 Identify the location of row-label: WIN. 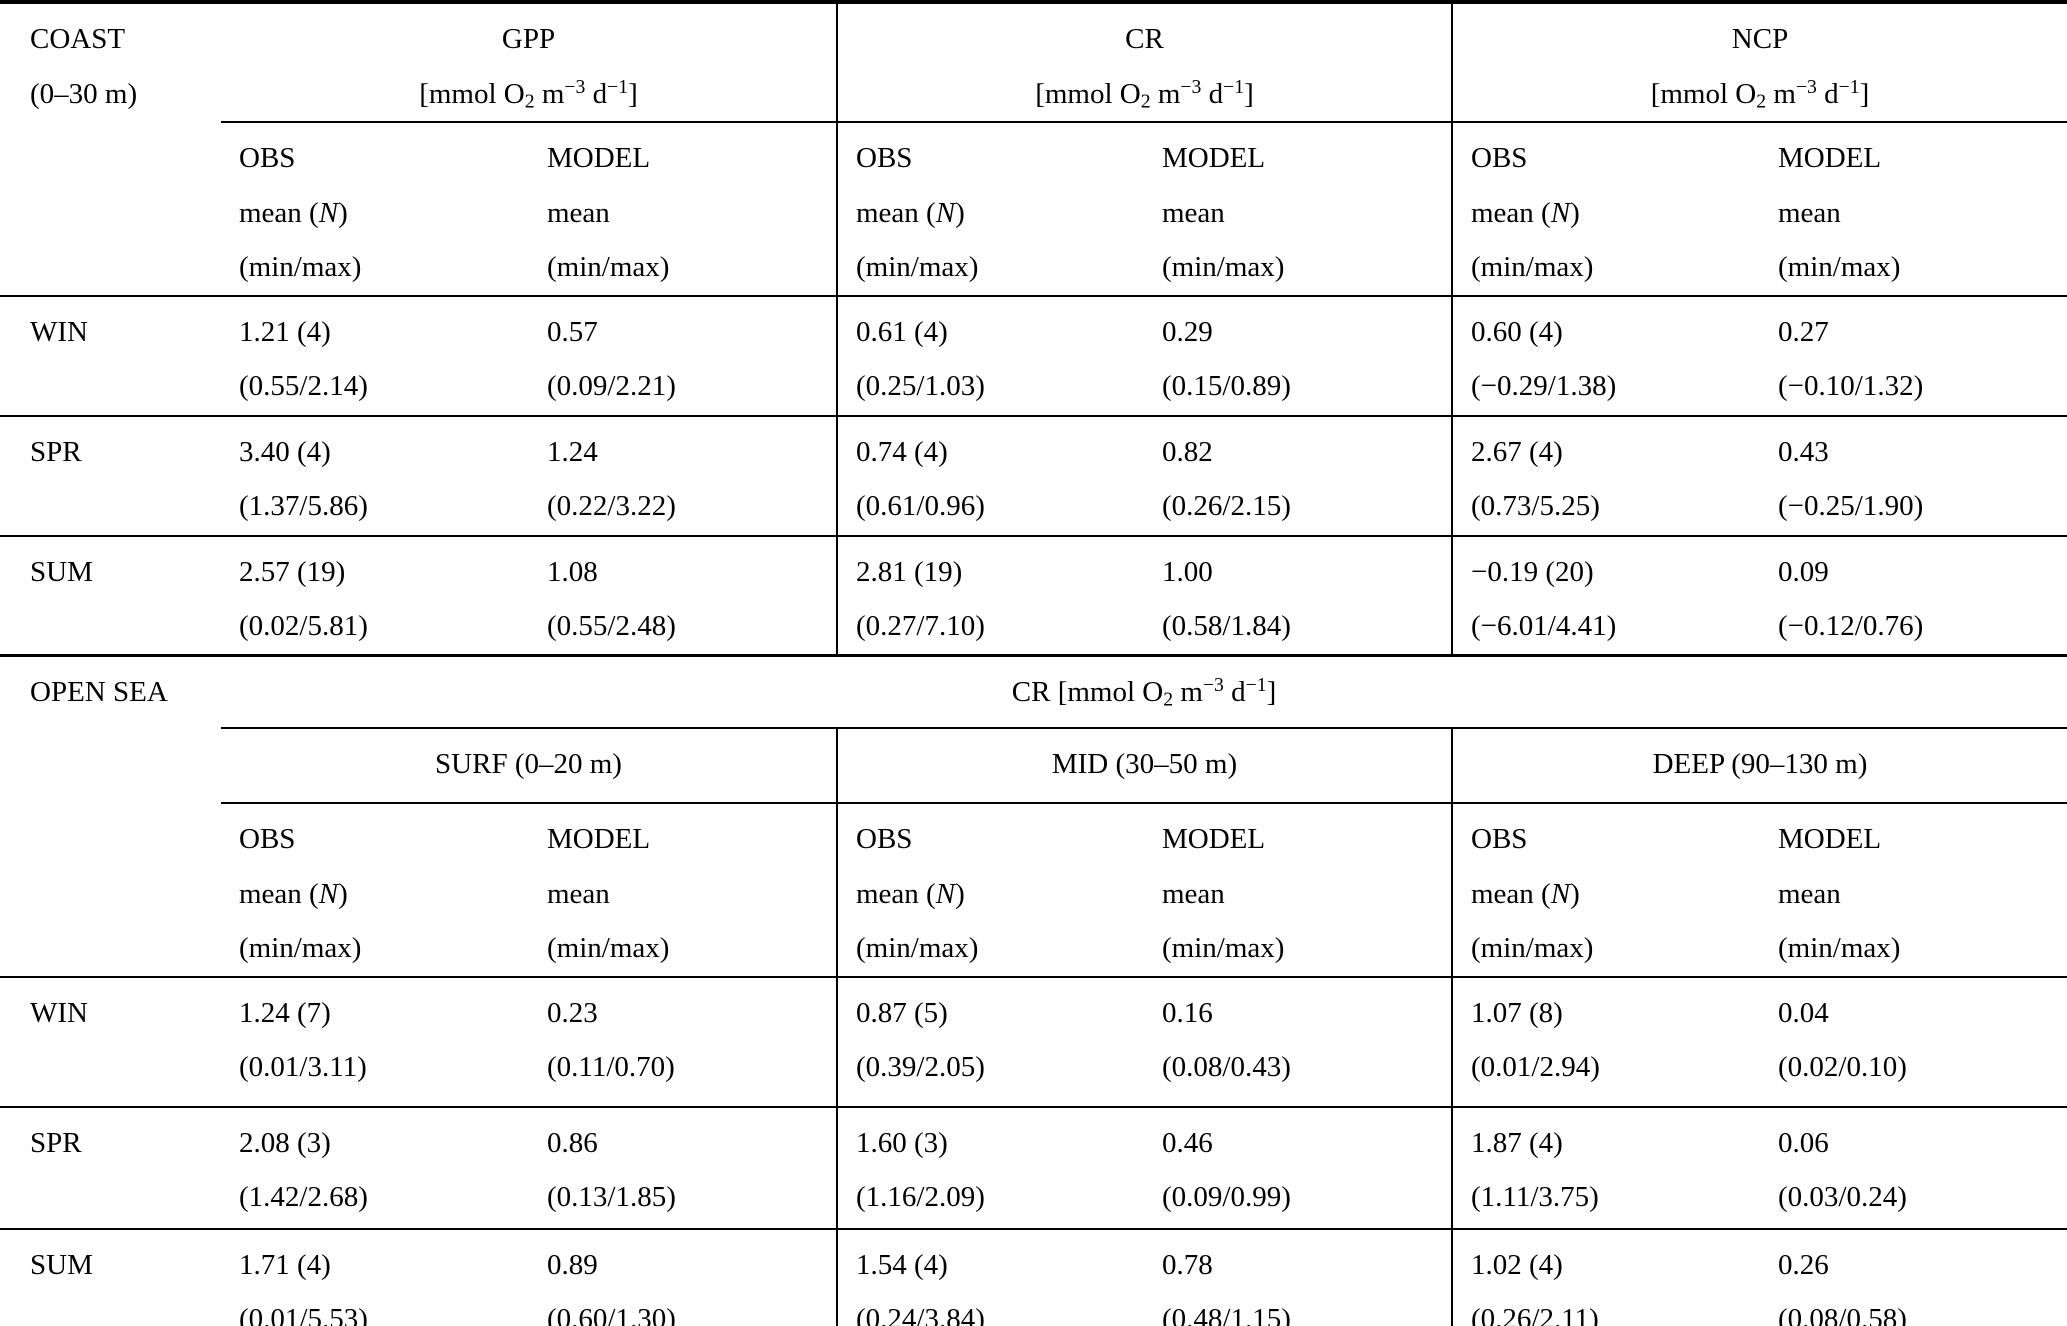
(110, 356).